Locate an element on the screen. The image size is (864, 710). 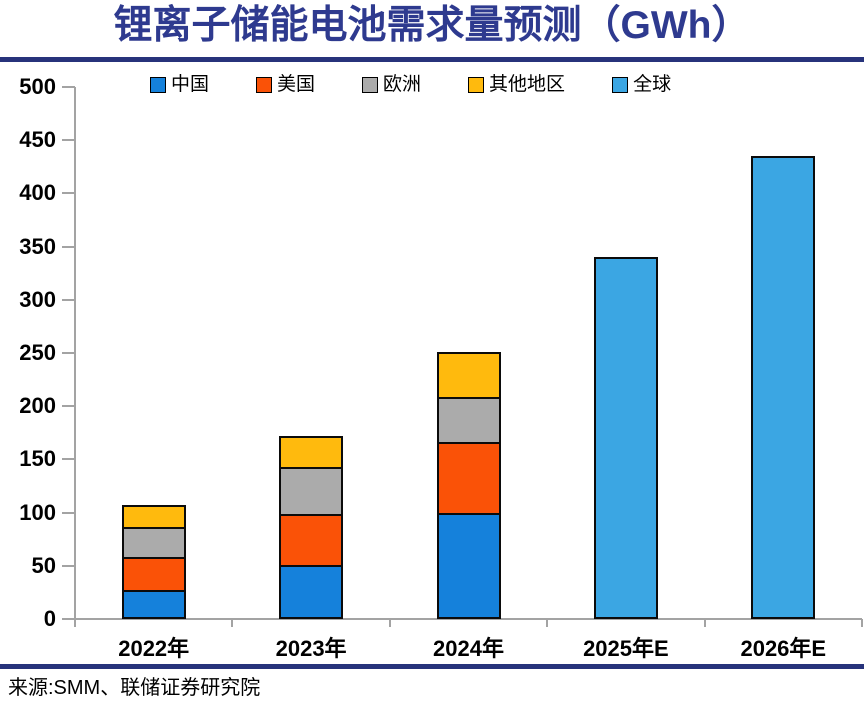
legend-item-美国: 美国 is located at coordinates (285, 85).